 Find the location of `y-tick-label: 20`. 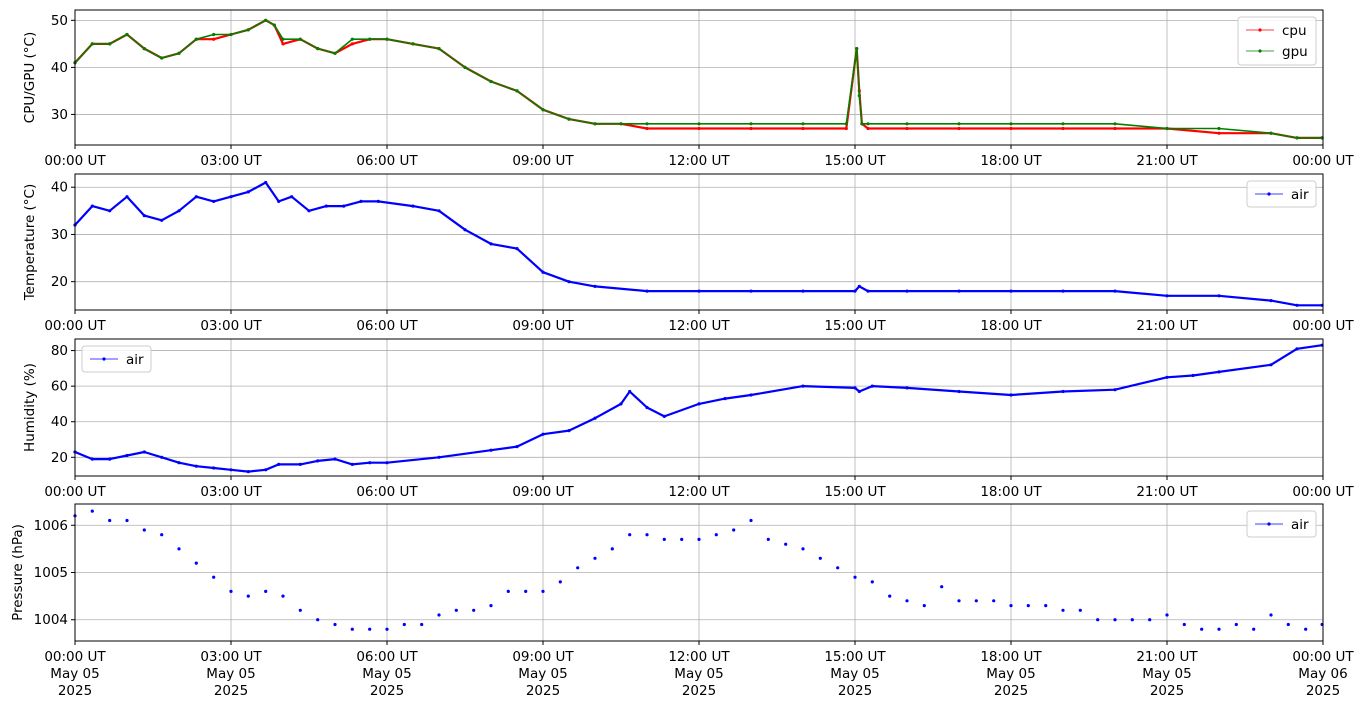

y-tick-label: 20 is located at coordinates (59, 458).